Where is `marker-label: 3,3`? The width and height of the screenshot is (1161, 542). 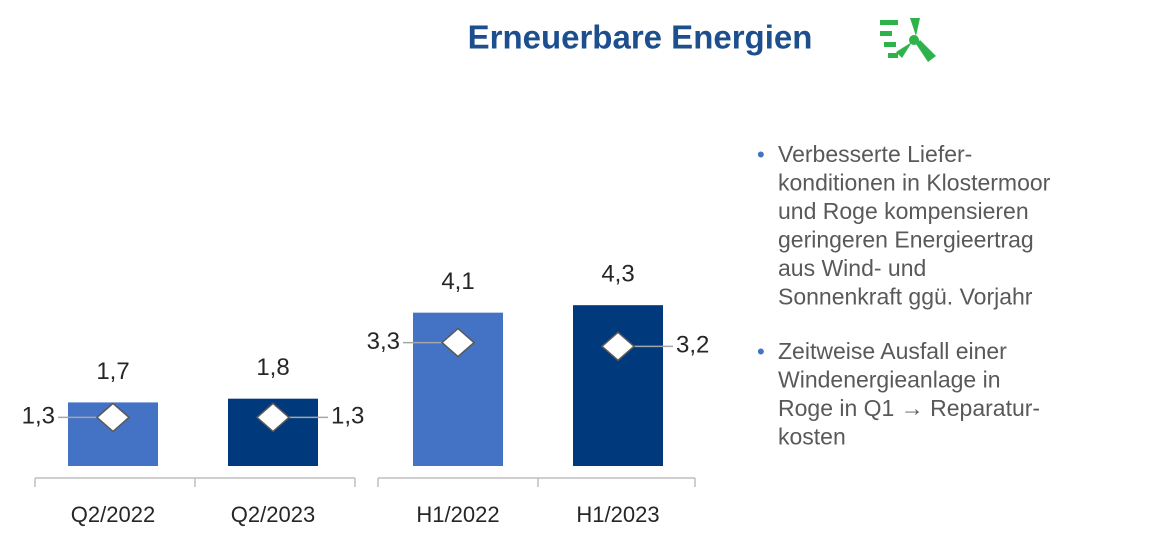
marker-label: 3,3 is located at coordinates (383, 341).